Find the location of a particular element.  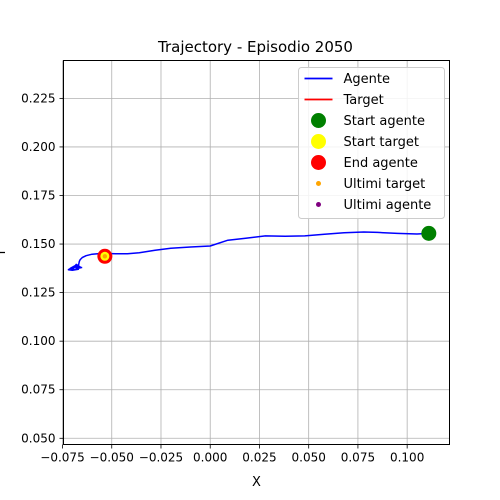

legend-label-ultimi-agente: Ultimi agente is located at coordinates (388, 205).